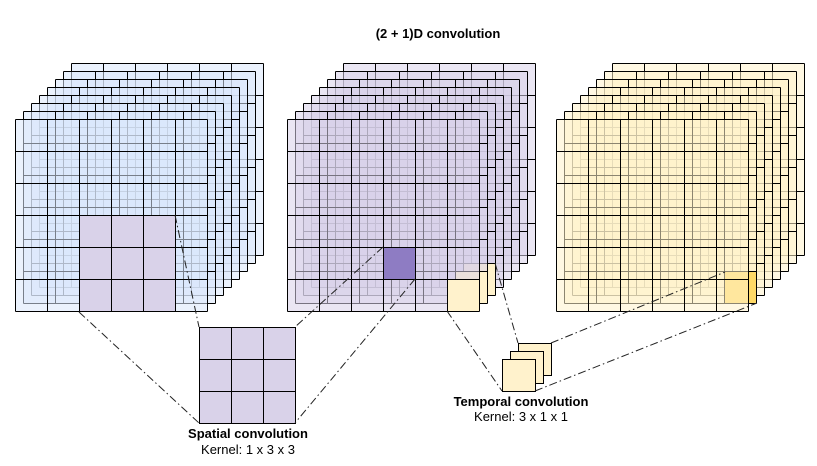 The height and width of the screenshot is (466, 817). I want to click on temporal-receptive-cell, so click(463, 295).